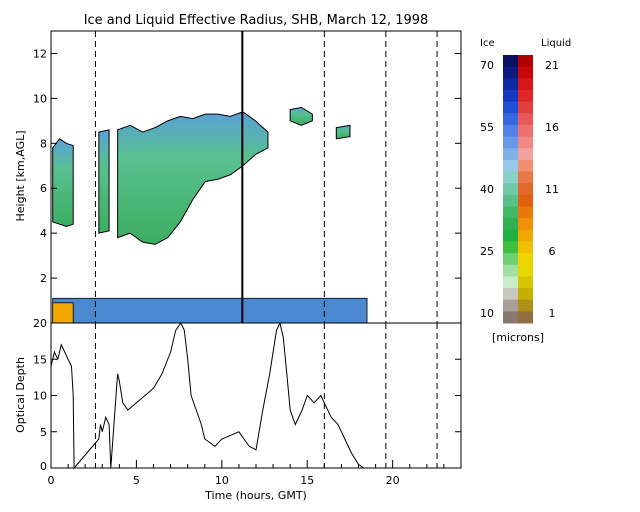 The height and width of the screenshot is (512, 640). What do you see at coordinates (63, 313) in the screenshot?
I see `liquid-cloud-early-patch` at bounding box center [63, 313].